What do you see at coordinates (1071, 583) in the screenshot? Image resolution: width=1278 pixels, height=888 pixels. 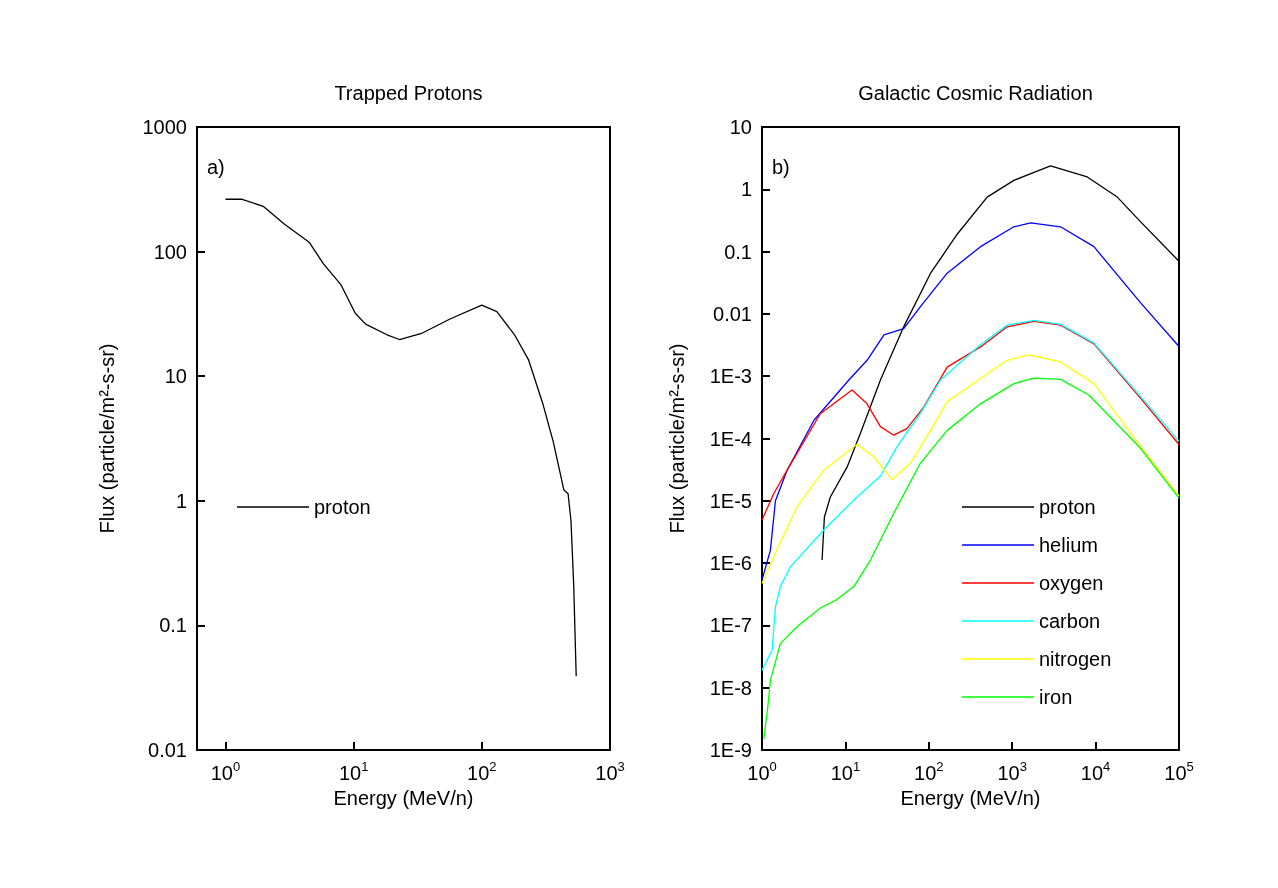 I see `legend-label: oxygen` at bounding box center [1071, 583].